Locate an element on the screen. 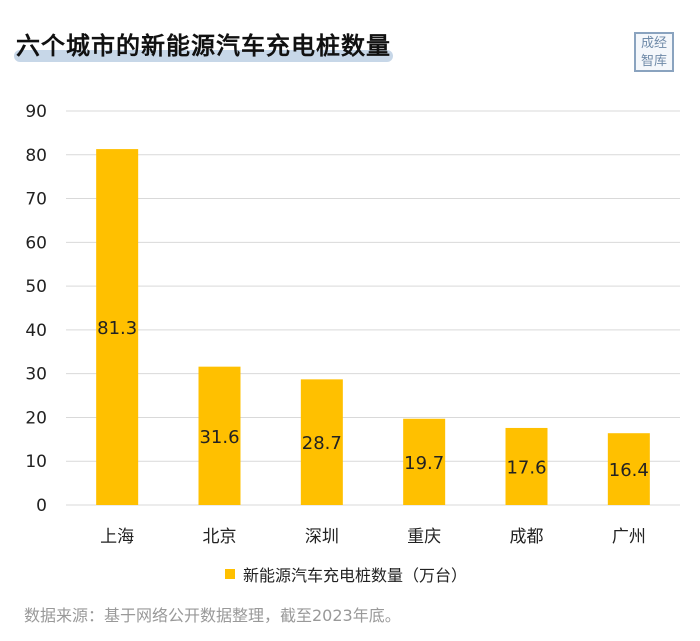 This screenshot has height=641, width=700. y-tick-label: 80 is located at coordinates (36, 156).